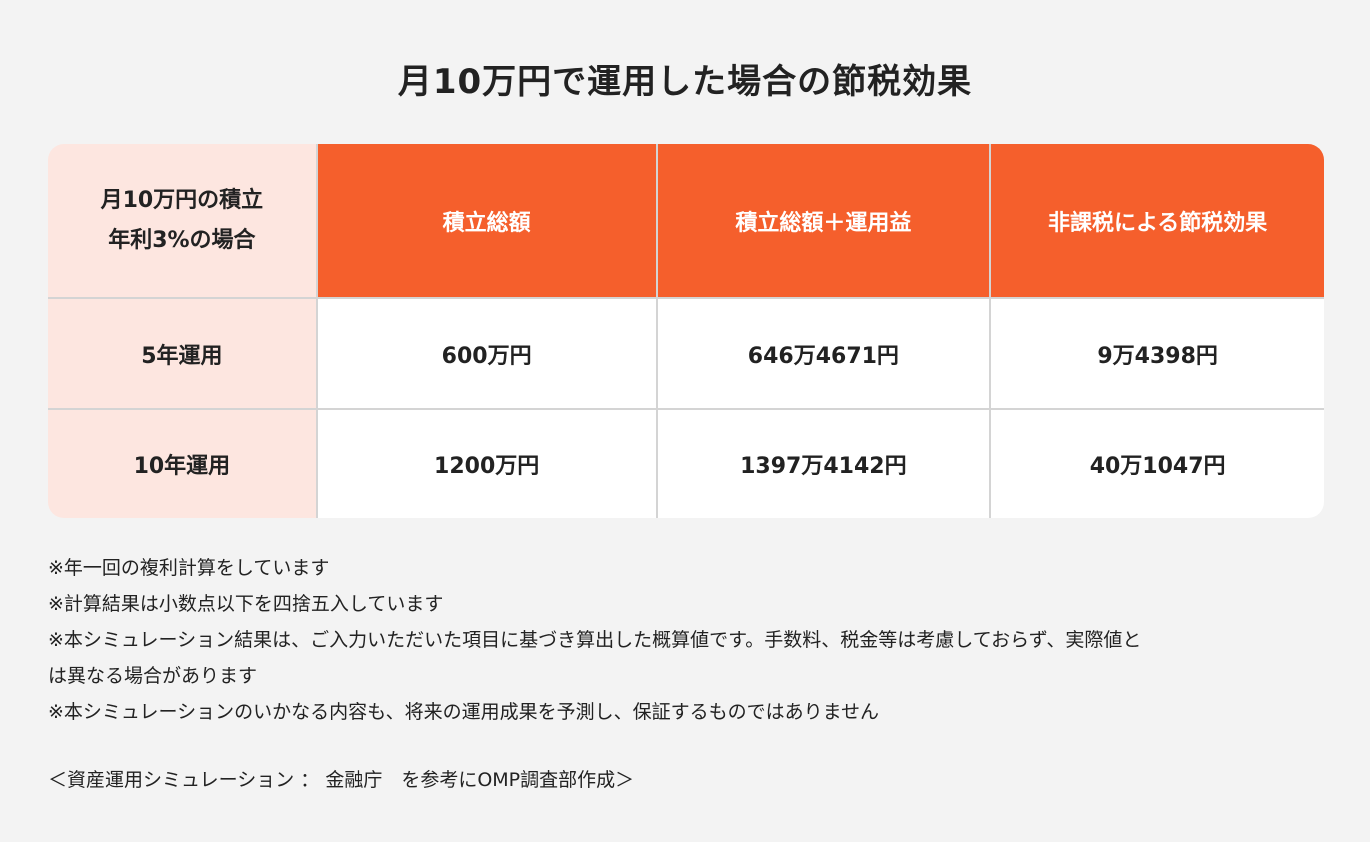 The width and height of the screenshot is (1370, 842). I want to click on table-row: 5年運用 600万円 646万4671円 9万4398円, so click(686, 352).